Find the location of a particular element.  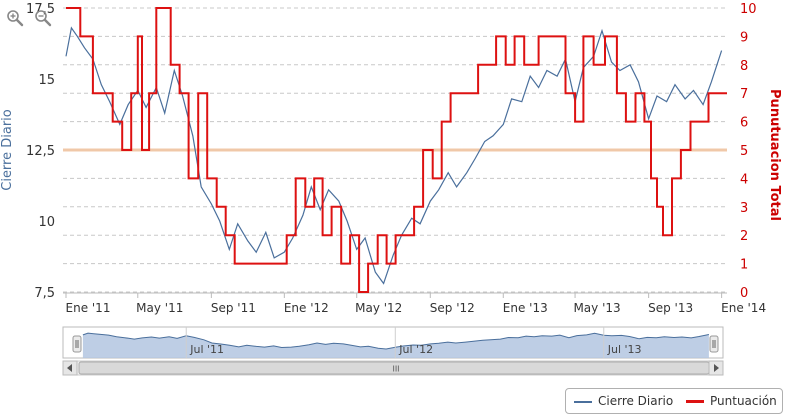

x-tick-label: Ene '12 is located at coordinates (306, 308).